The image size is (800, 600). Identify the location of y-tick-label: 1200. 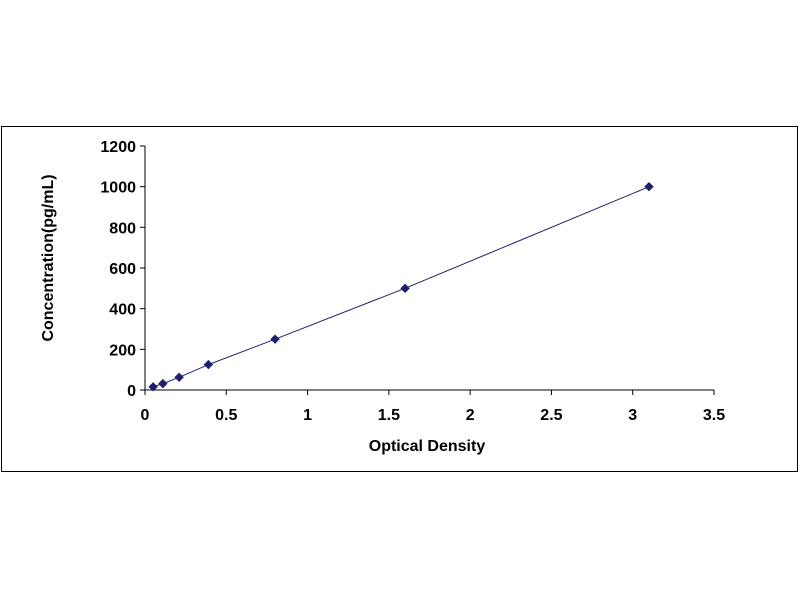
(118, 147).